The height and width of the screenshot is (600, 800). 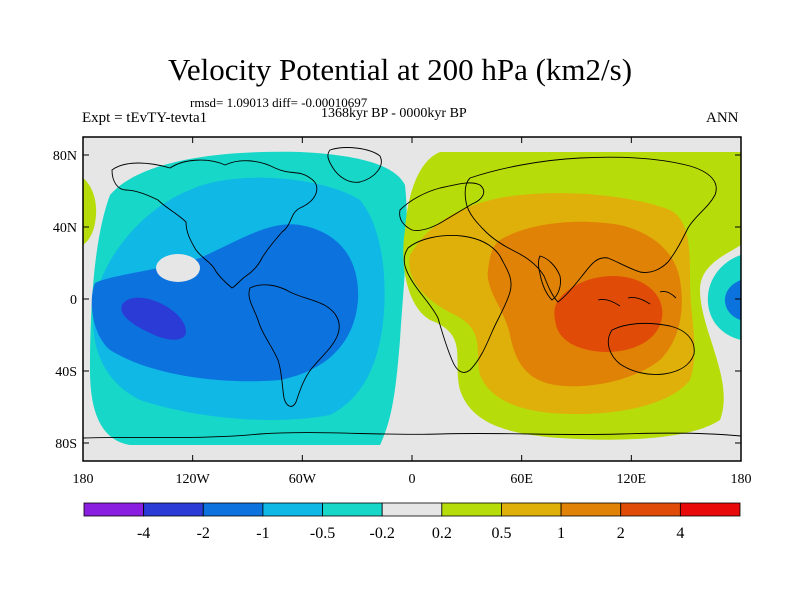 What do you see at coordinates (66, 444) in the screenshot?
I see `lat-tick-label: 80S` at bounding box center [66, 444].